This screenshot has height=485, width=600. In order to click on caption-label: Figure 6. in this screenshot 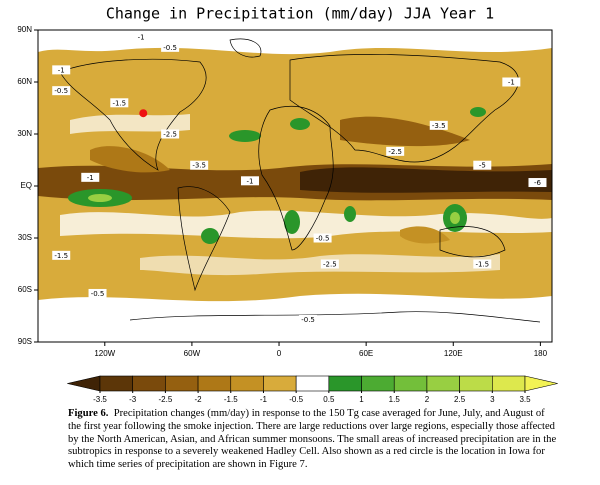, I will do `click(88, 413)`.